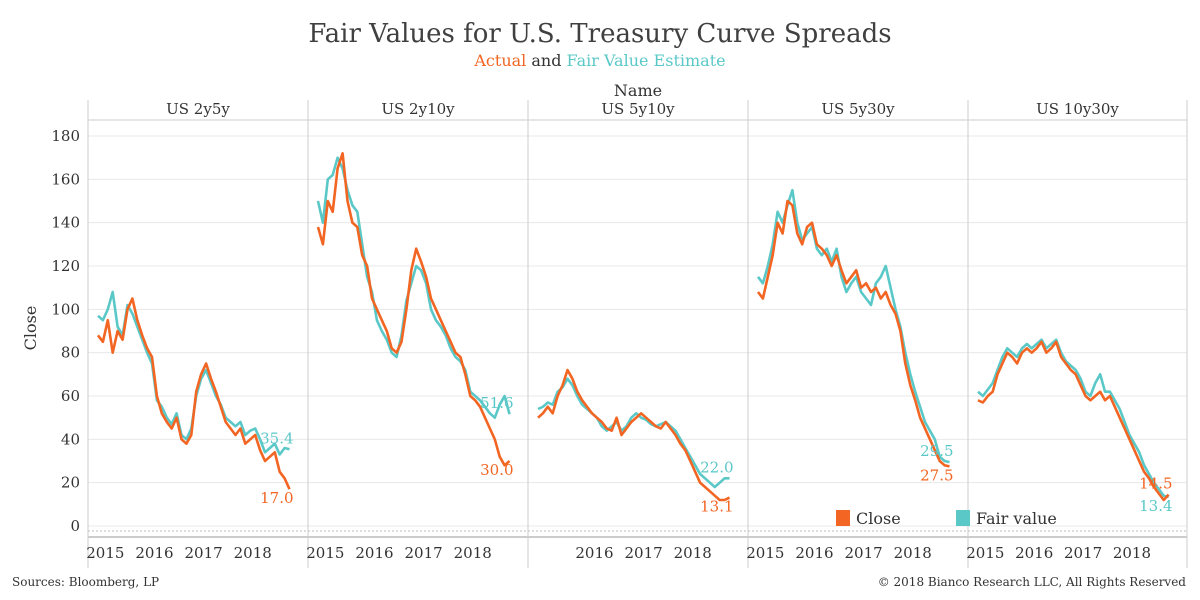 This screenshot has width=1200, height=600. I want to click on subtitle-actual: Actual, so click(499, 60).